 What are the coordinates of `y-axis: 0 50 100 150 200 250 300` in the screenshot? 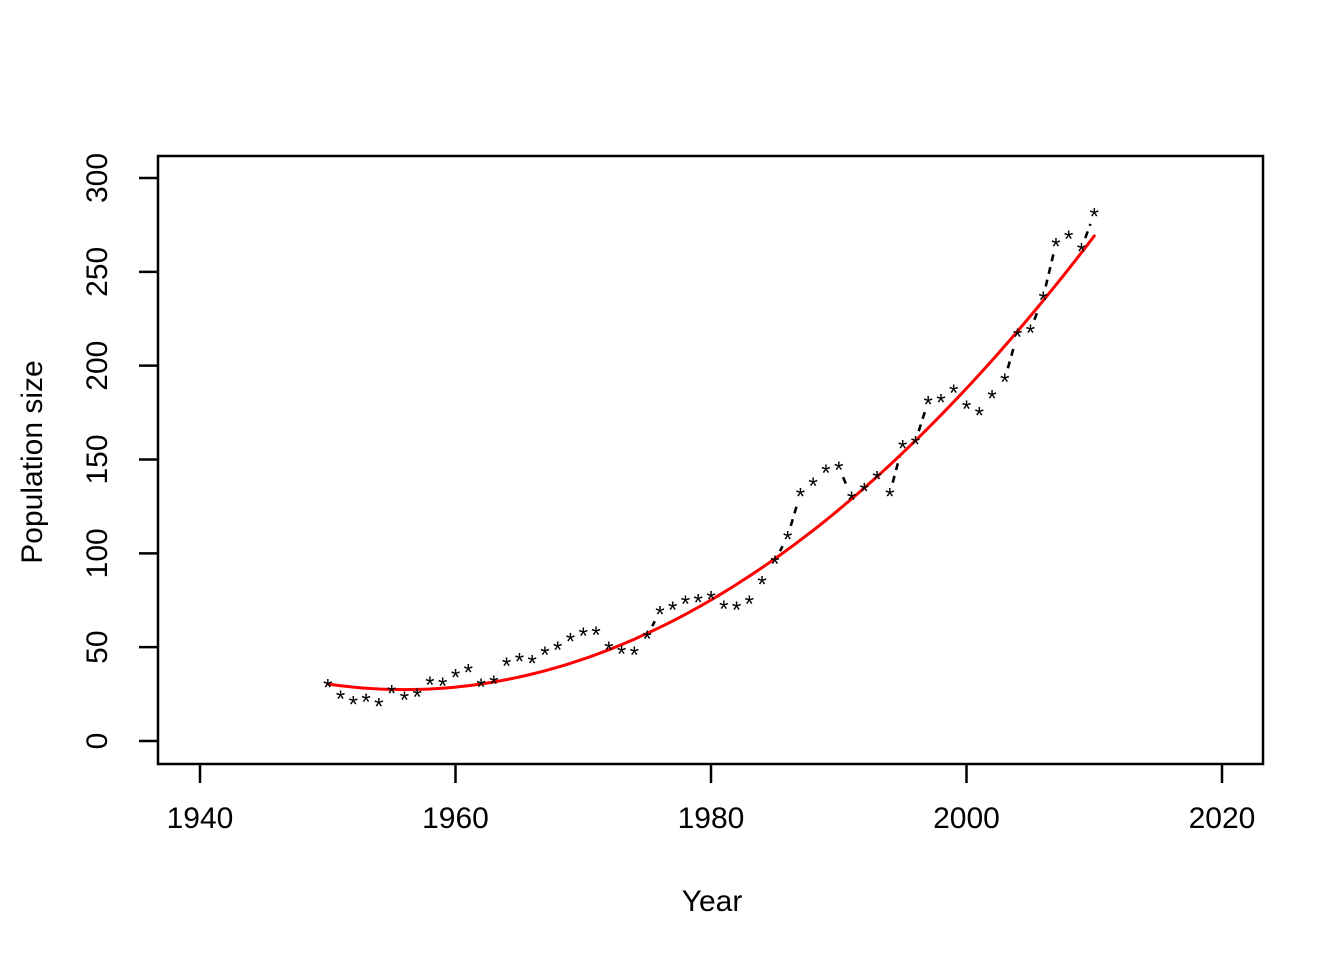 It's located at (119, 451).